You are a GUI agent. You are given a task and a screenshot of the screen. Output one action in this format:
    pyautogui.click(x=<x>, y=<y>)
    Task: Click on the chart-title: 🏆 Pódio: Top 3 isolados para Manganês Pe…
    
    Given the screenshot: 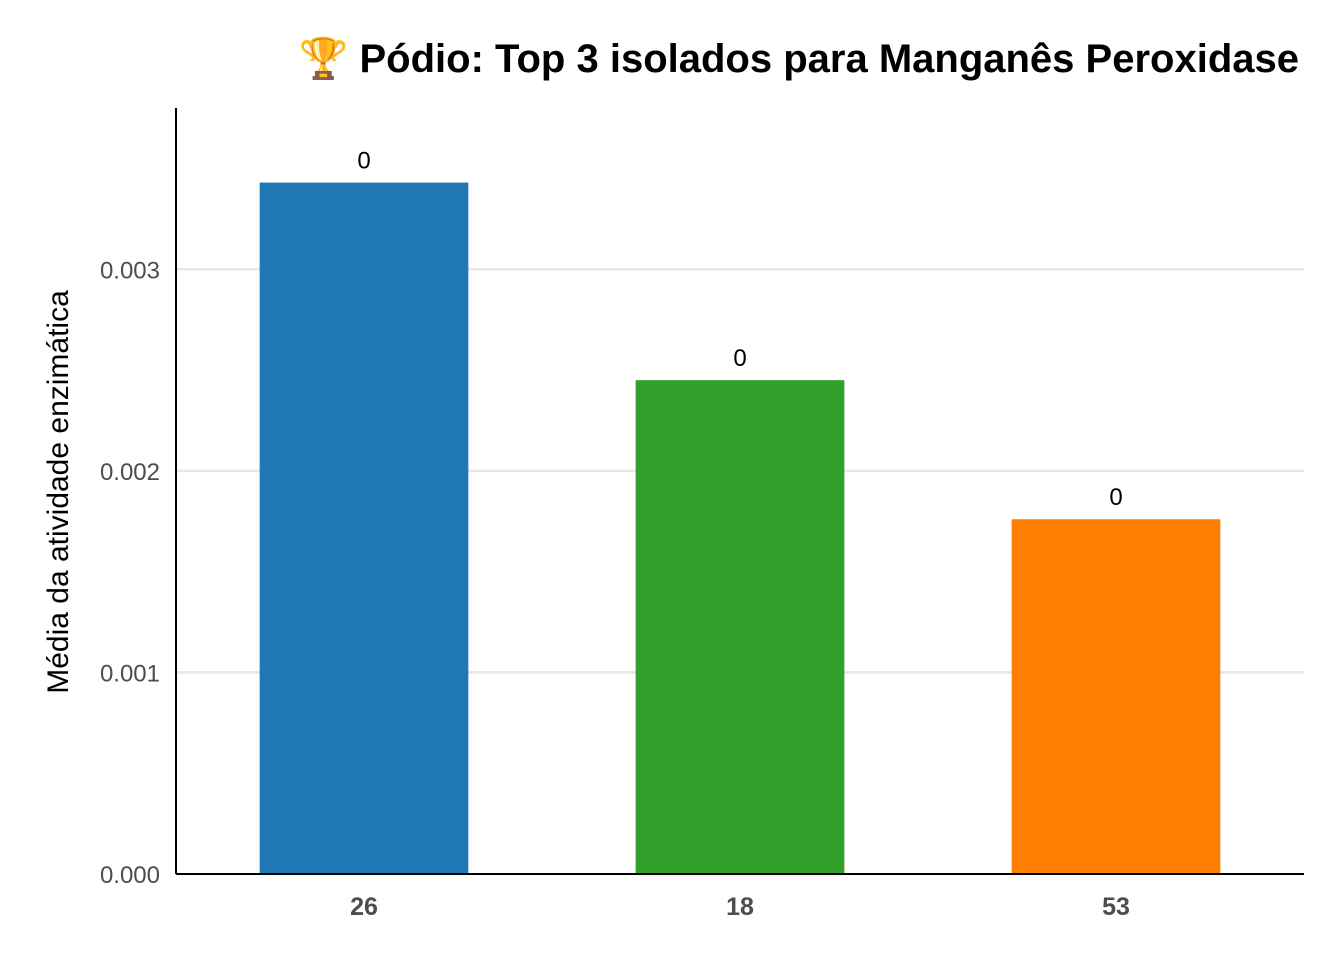 What is the action you would take?
    pyautogui.click(x=799, y=58)
    